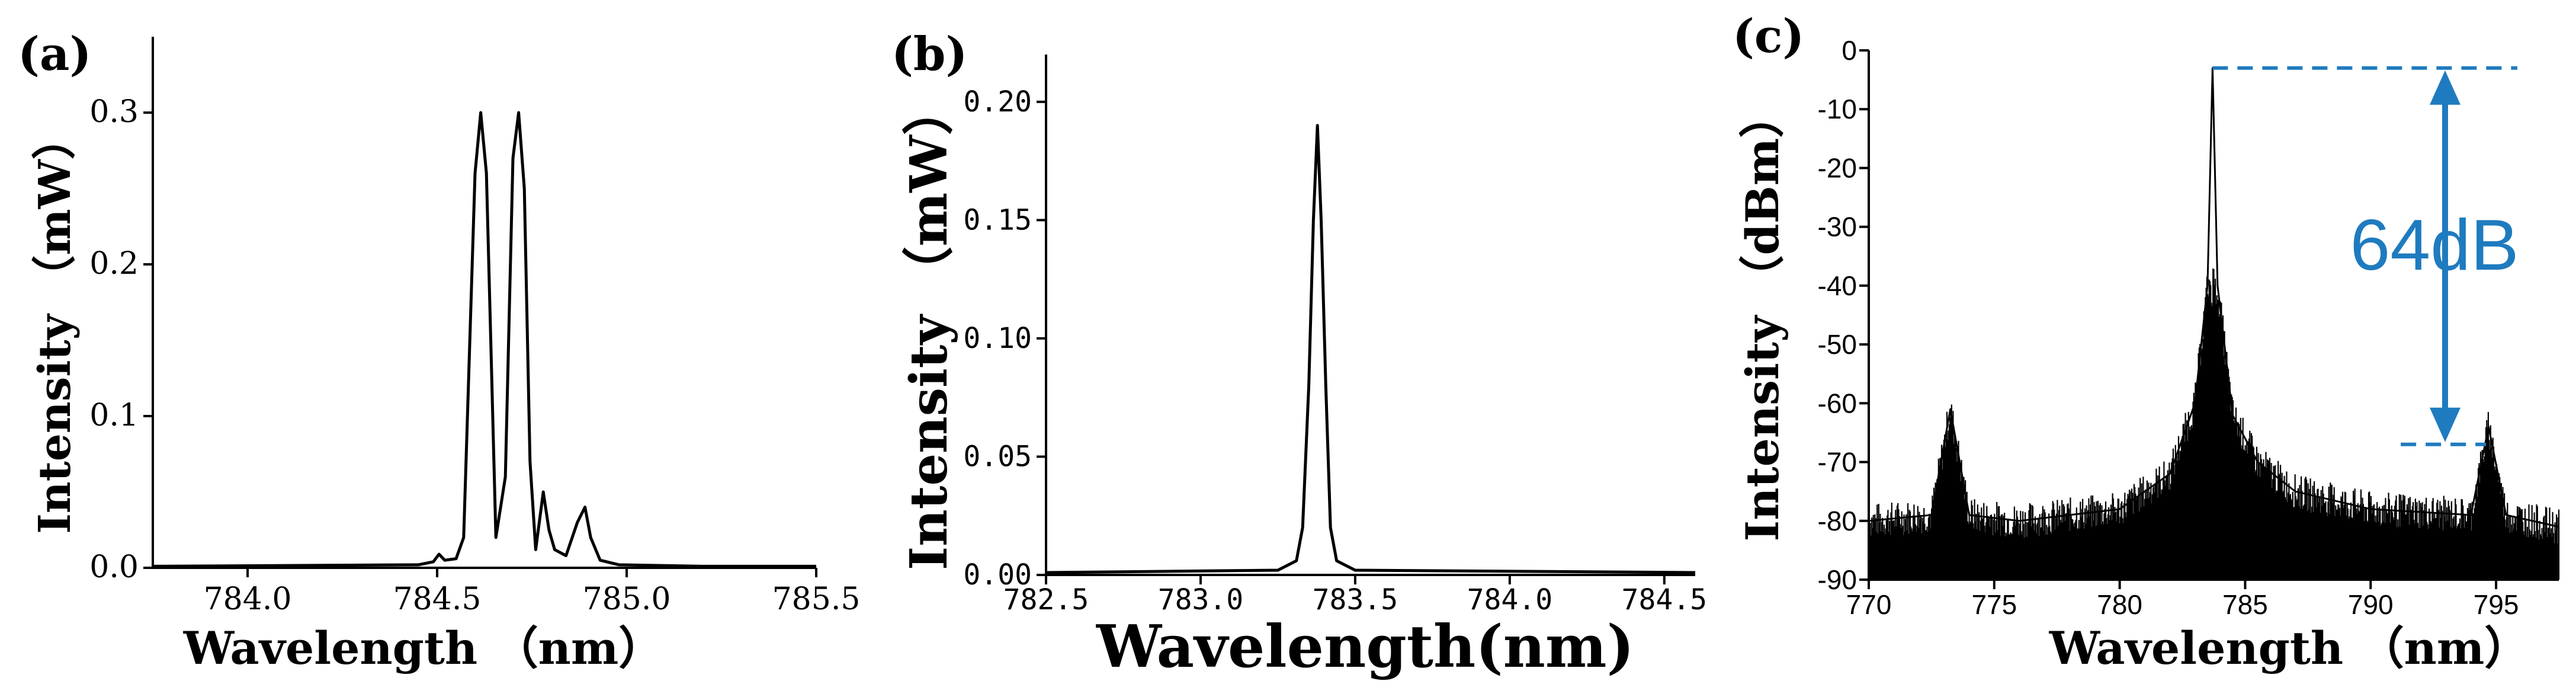  I want to click on panel-a-x-tick-label: 785.5, so click(817, 599).